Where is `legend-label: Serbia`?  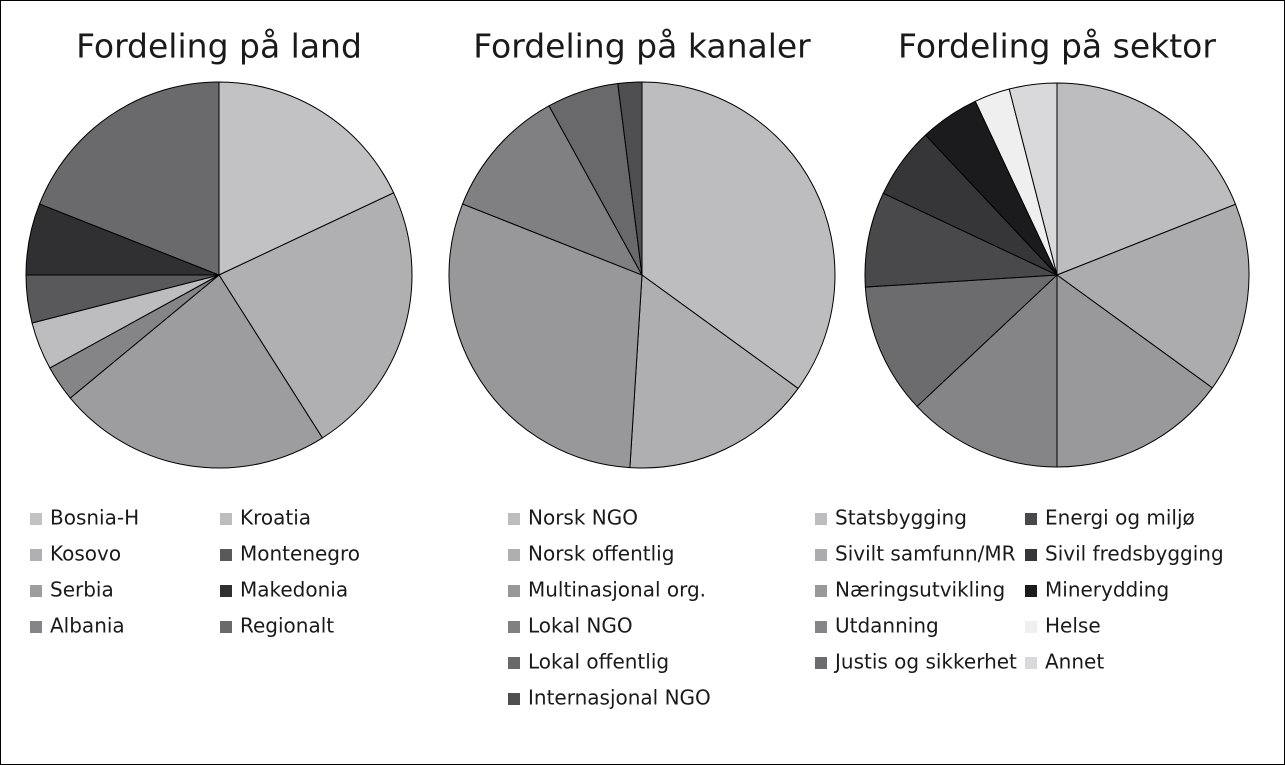 legend-label: Serbia is located at coordinates (82, 590).